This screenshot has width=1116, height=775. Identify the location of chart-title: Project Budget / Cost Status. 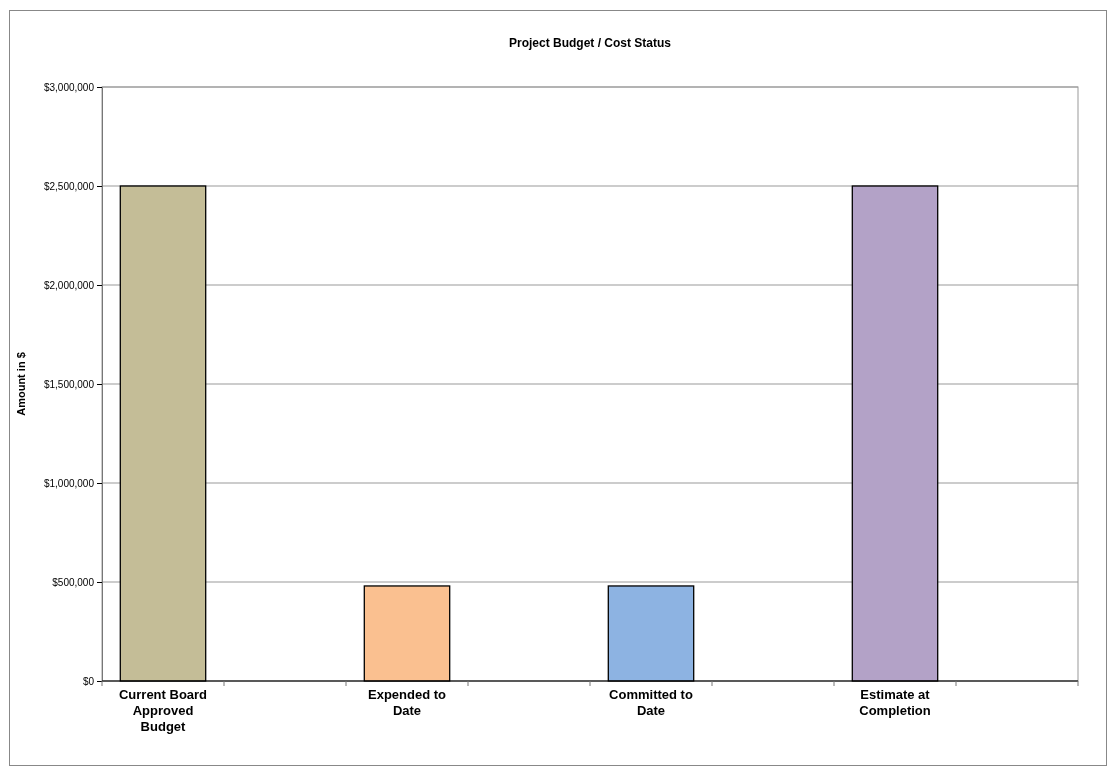
(590, 43).